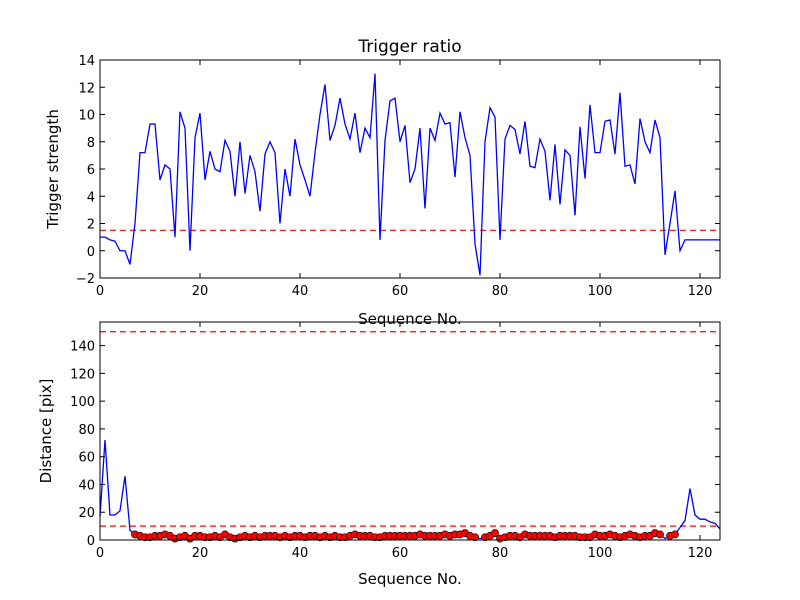 This screenshot has height=600, width=800. I want to click on top-x-axis-label: Sequence No., so click(410, 319).